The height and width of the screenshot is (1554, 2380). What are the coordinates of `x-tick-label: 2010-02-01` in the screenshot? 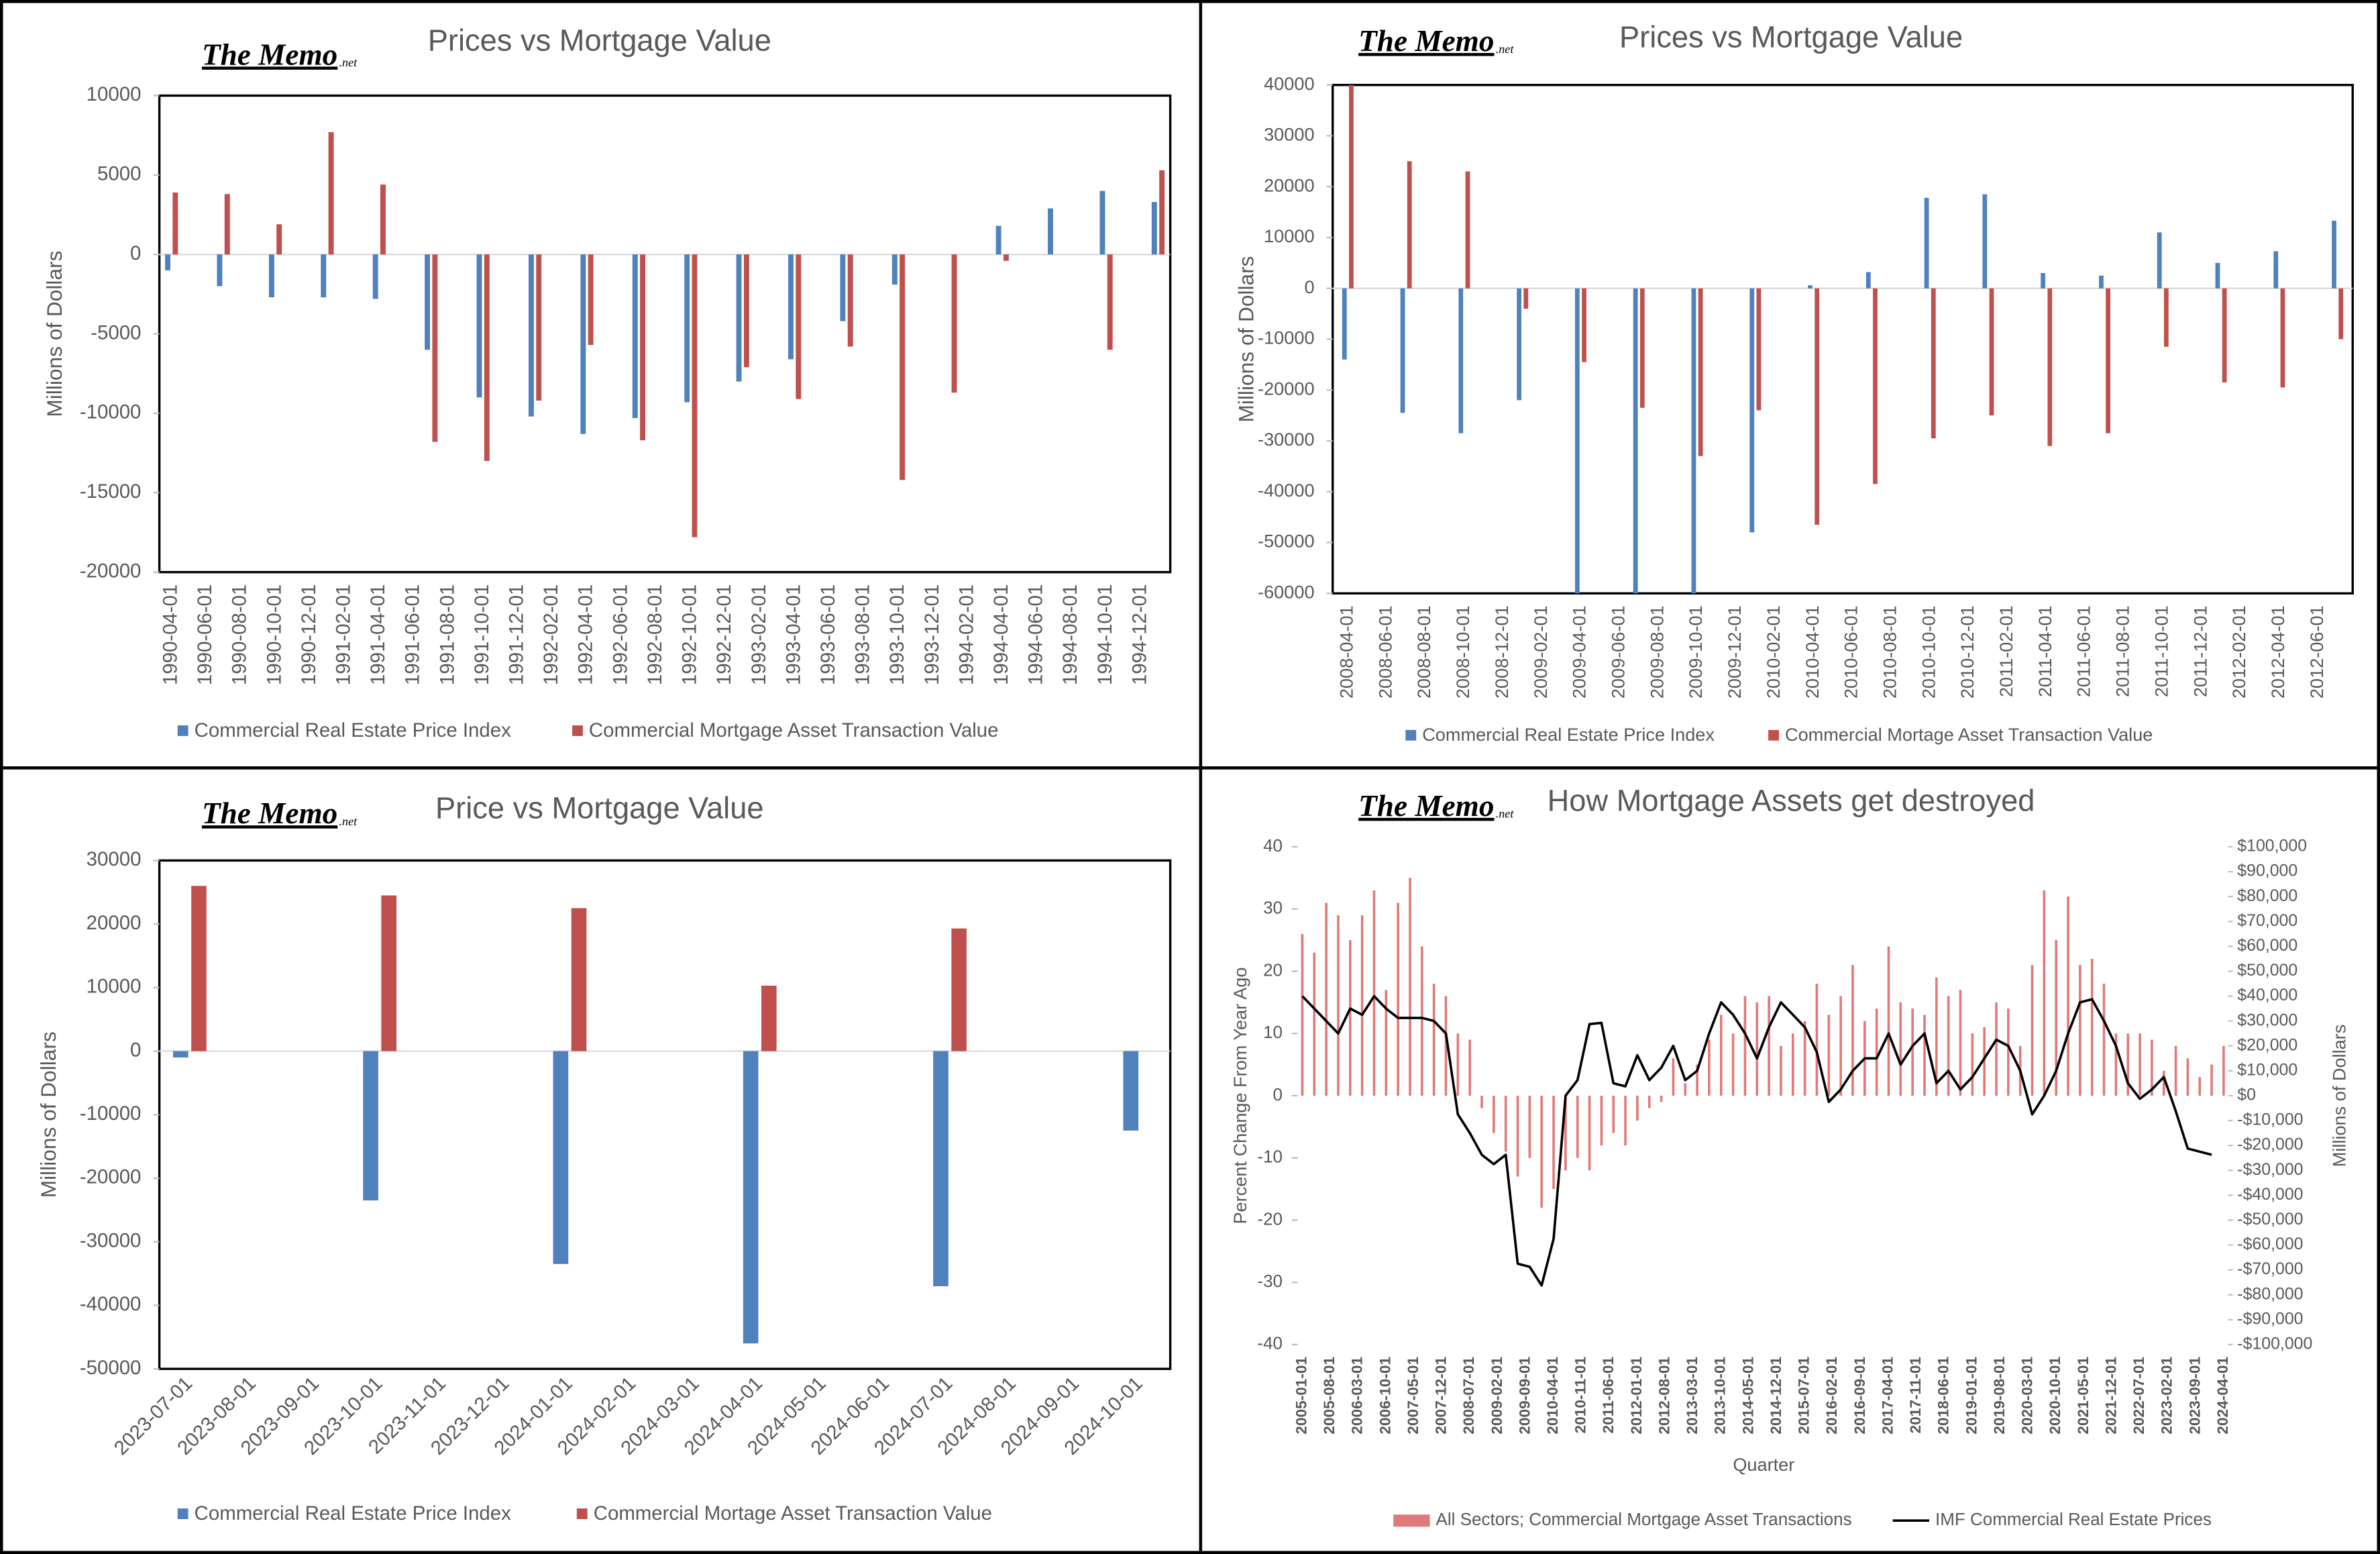 It's located at (1773, 651).